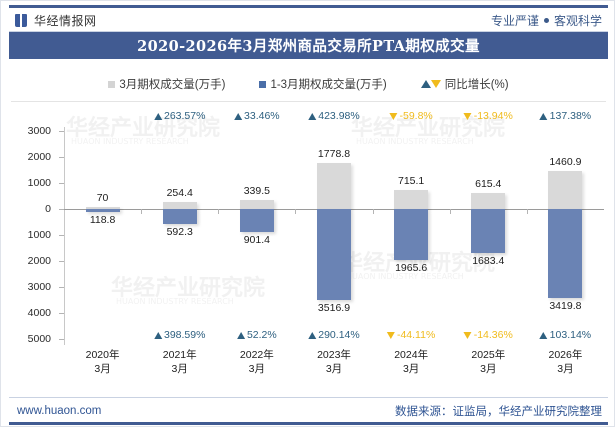 This screenshot has width=615, height=427. I want to click on bar-group: 615.4 1683.4 -13.94% -14.36%, so click(488, 225).